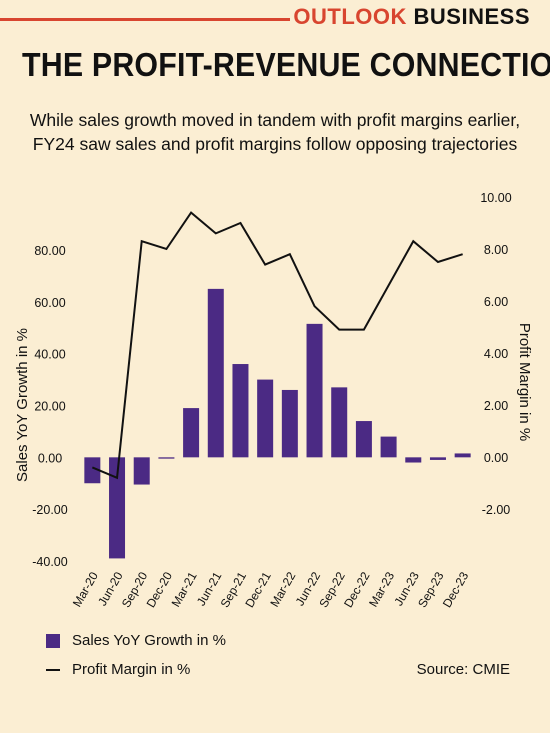  What do you see at coordinates (145, 19) in the screenshot?
I see `header-rule` at bounding box center [145, 19].